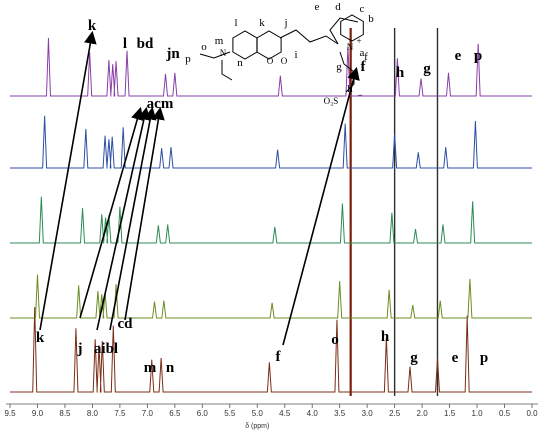 The width and height of the screenshot is (550, 436). Describe the element at coordinates (331, 101) in the screenshot. I see `structure-atom: O₃S` at that location.